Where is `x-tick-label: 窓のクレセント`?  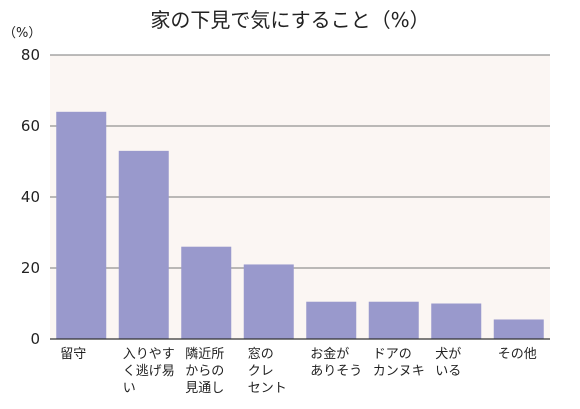
x-tick-label: 窓のクレセント is located at coordinates (267, 371).